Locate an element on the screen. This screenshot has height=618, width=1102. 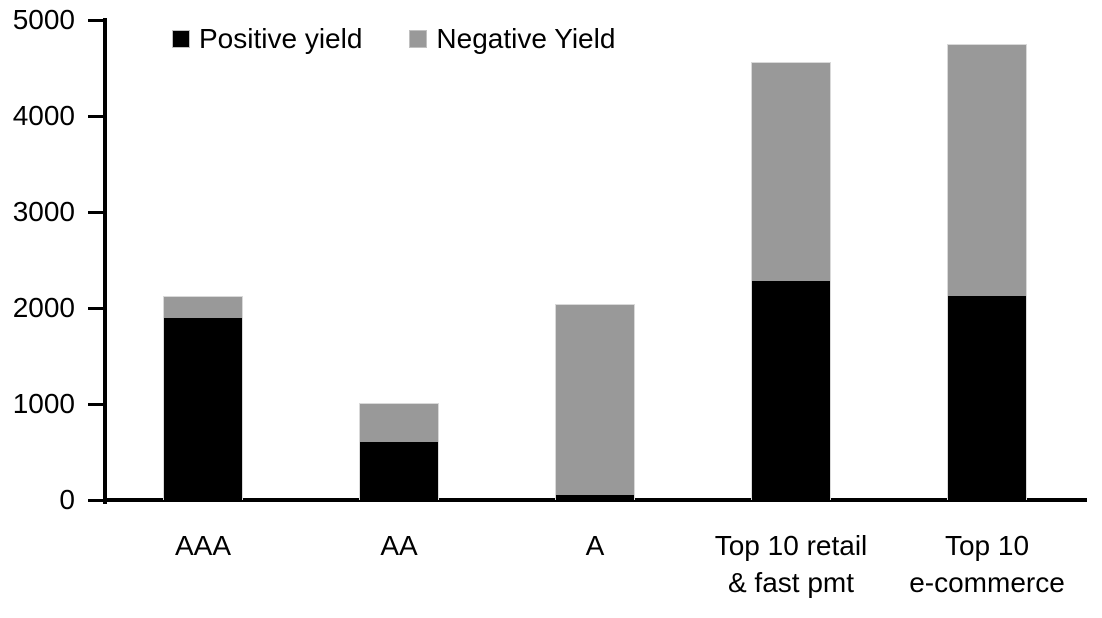
y-axis-tick-label: 3000 is located at coordinates (43, 211).